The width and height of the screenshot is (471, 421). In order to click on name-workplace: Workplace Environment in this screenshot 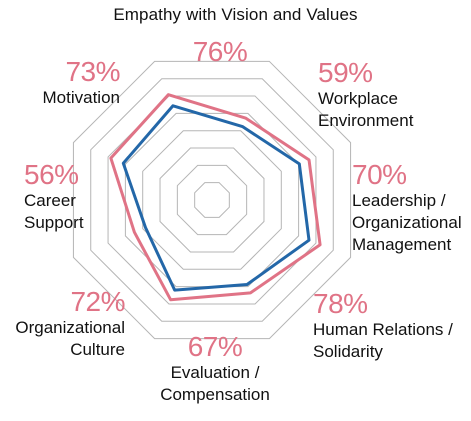, I will do `click(366, 109)`.